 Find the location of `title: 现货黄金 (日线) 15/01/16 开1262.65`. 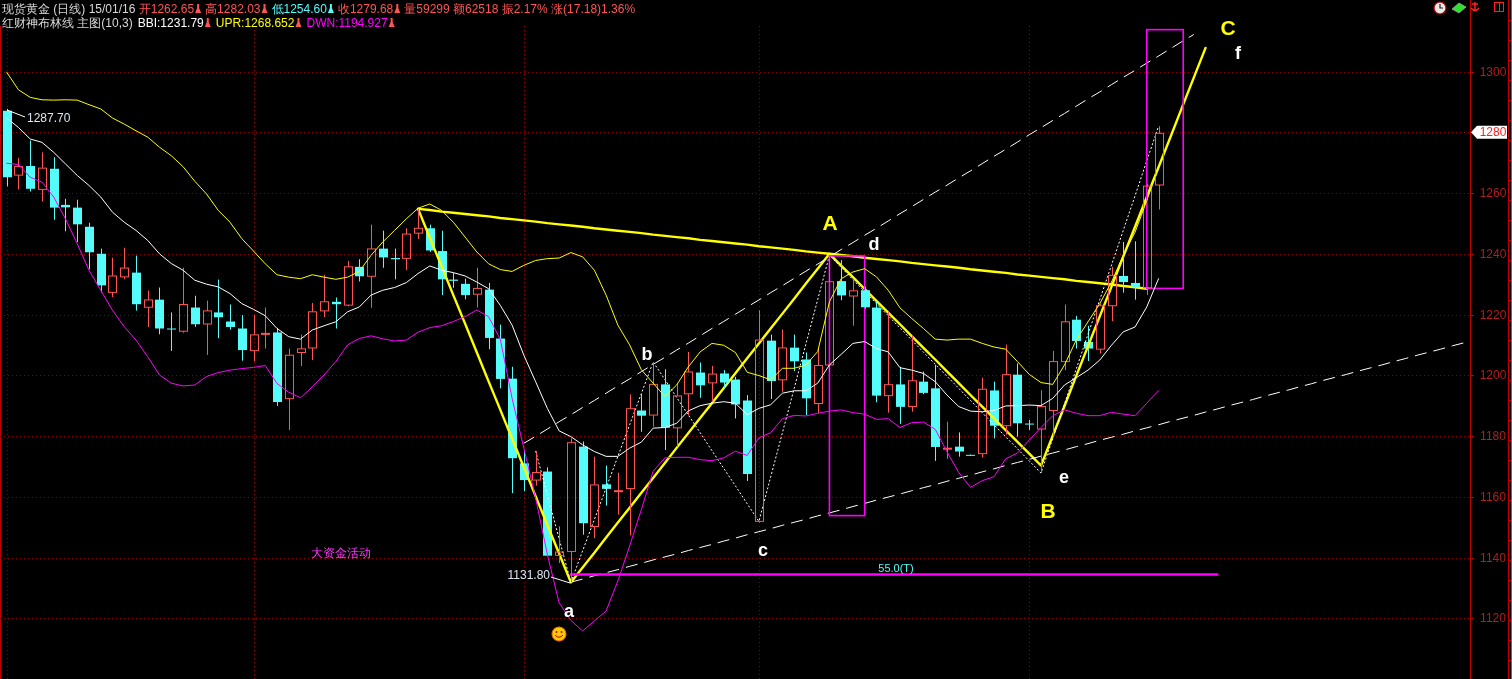

title: 现货黄金 (日线) 15/01/16 开1262.65 is located at coordinates (98, 9).